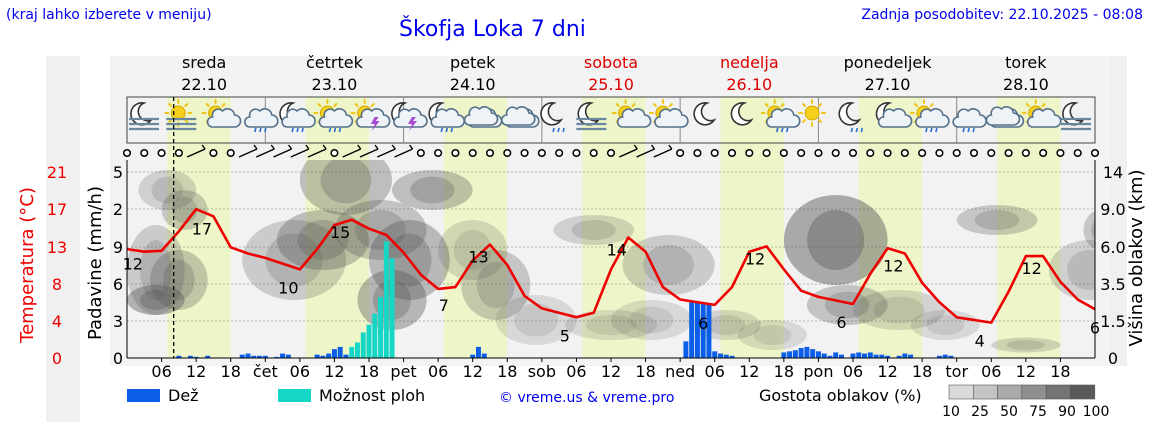 The width and height of the screenshot is (1152, 443). Describe the element at coordinates (1096, 412) in the screenshot. I see `cloud-density-level: 100` at that location.